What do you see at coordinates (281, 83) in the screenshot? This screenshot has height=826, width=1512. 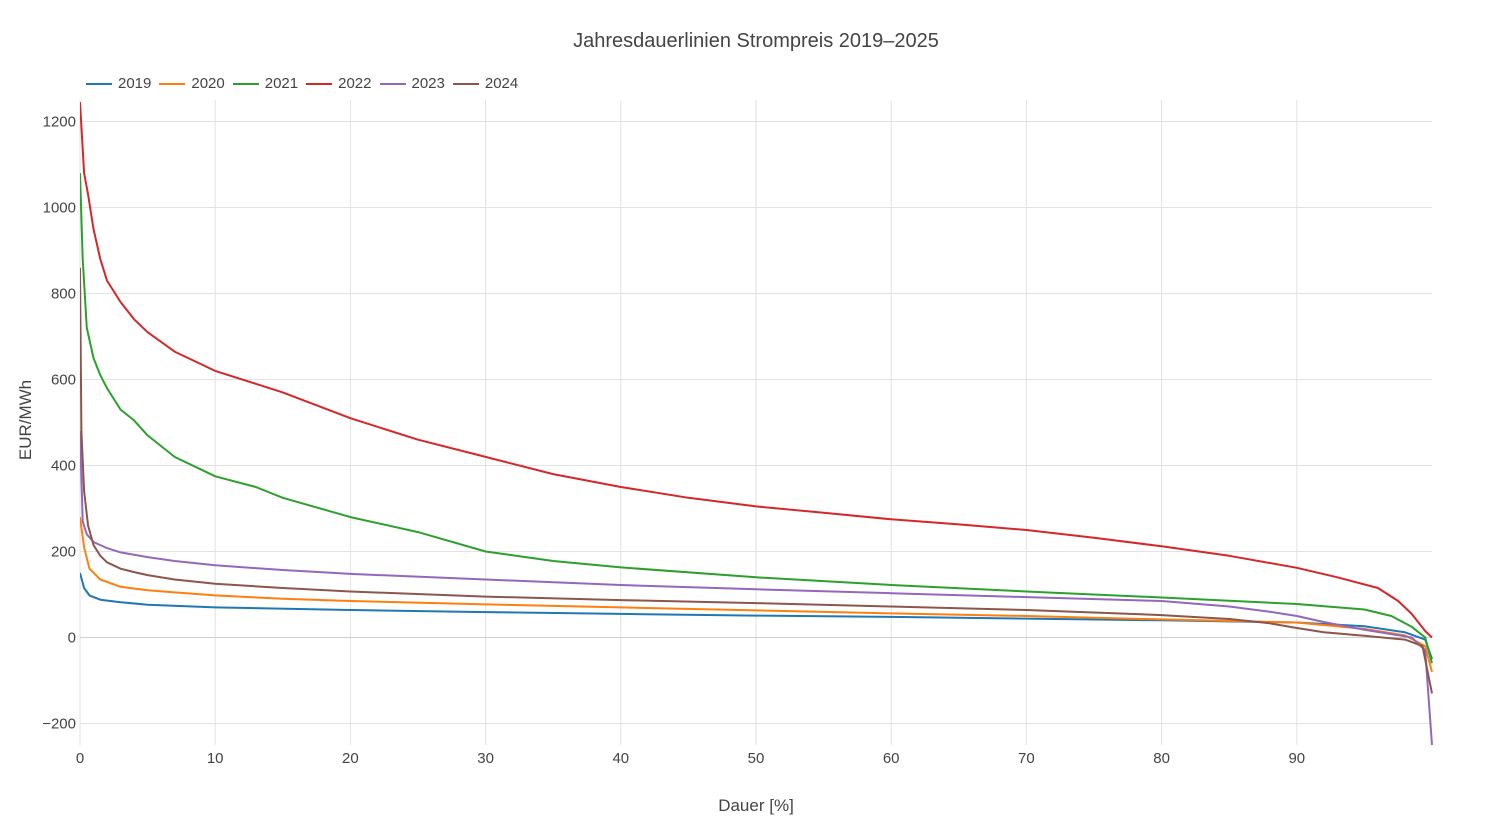 I see `legend-label: 2021` at bounding box center [281, 83].